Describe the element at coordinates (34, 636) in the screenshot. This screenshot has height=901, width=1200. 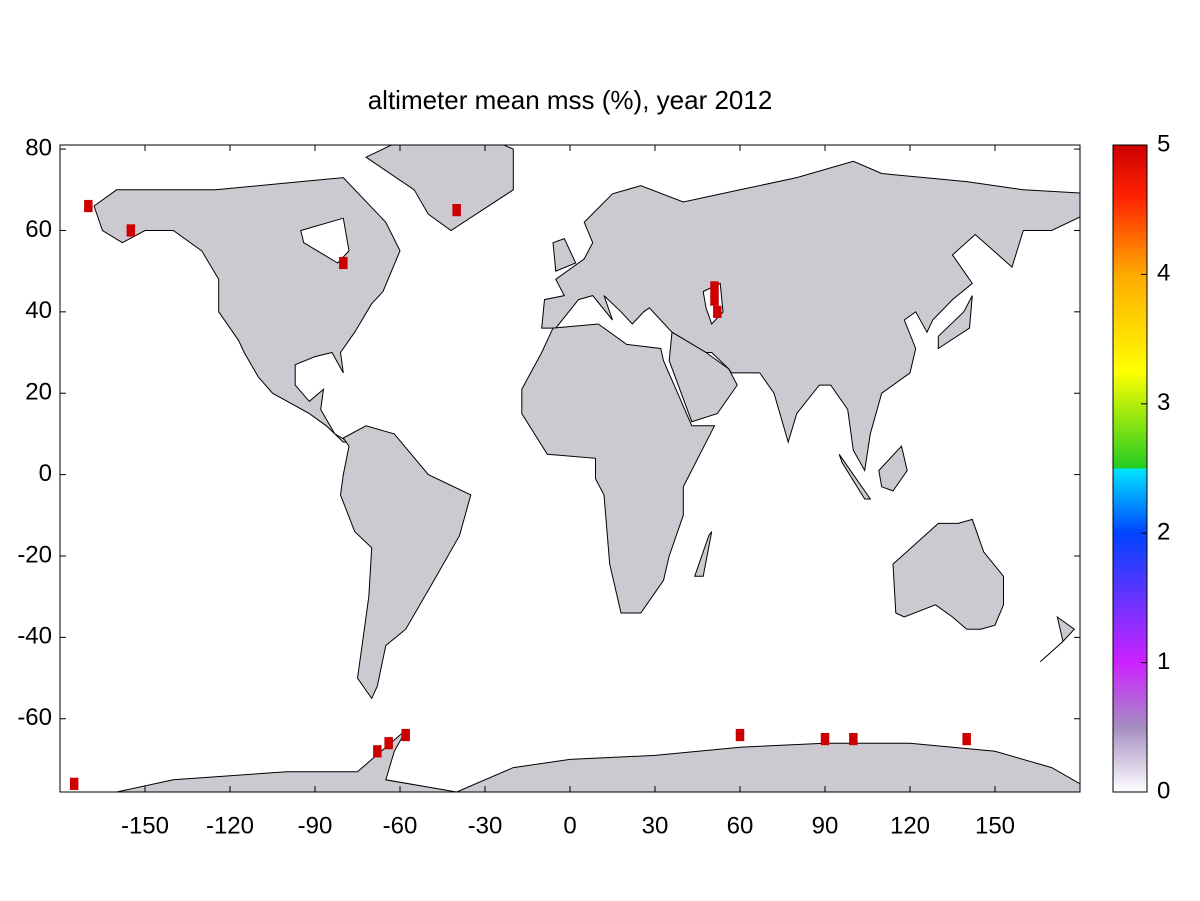
I see `y-tick-label: -40` at that location.